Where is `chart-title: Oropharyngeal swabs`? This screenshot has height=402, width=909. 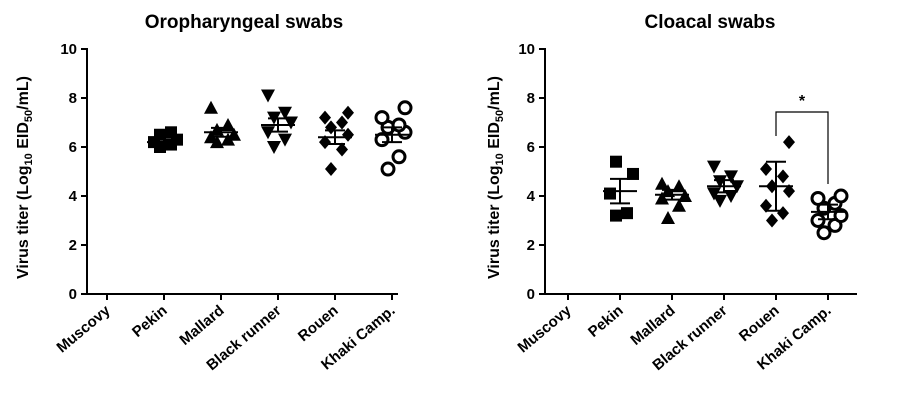
chart-title: Oropharyngeal swabs is located at coordinates (244, 22).